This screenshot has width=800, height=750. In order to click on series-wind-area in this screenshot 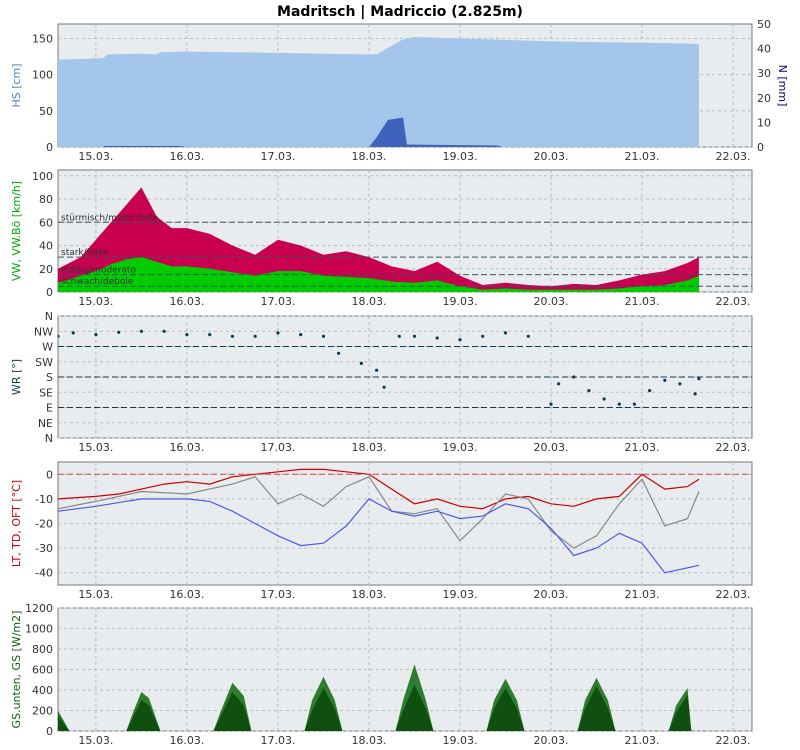, I will do `click(378, 274)`.